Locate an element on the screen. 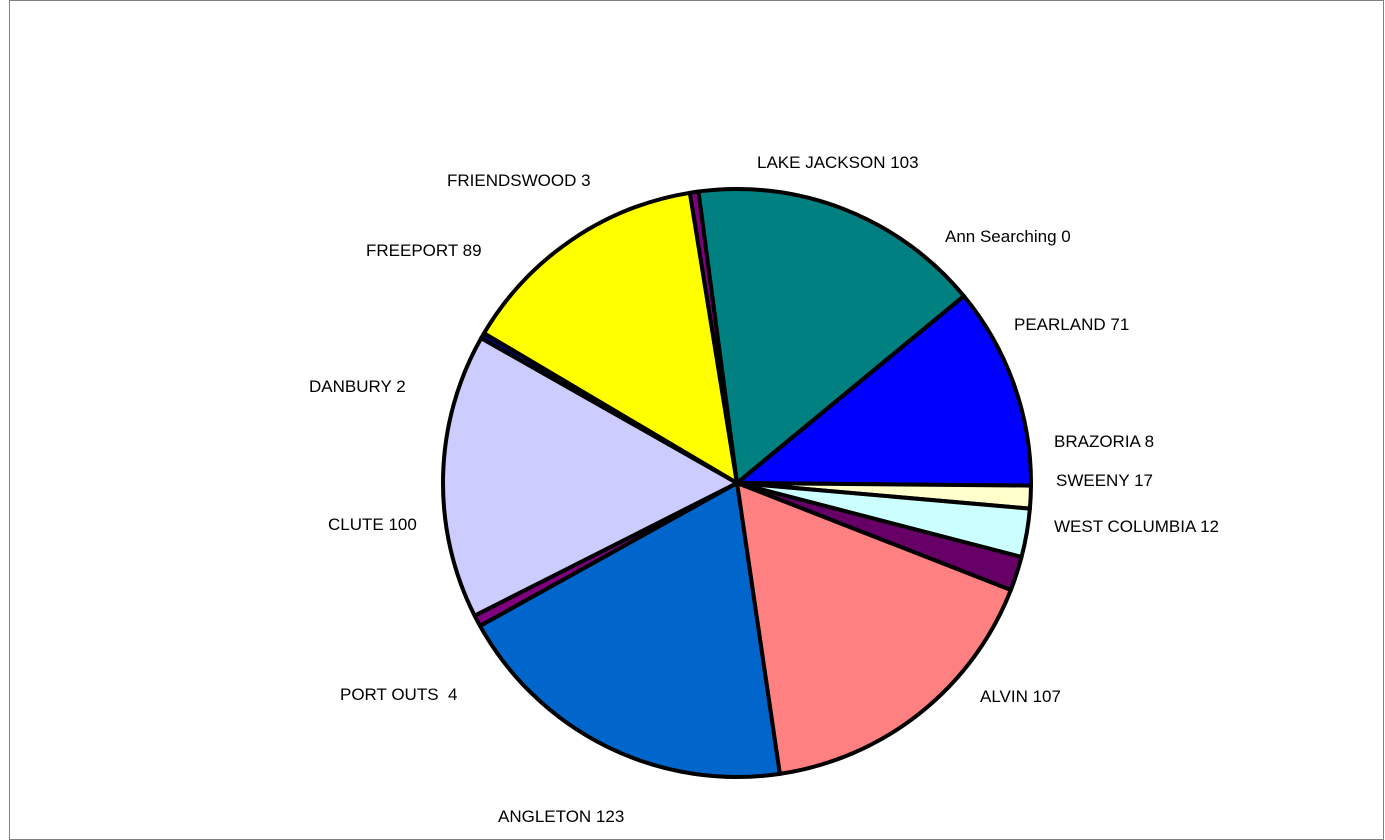 This screenshot has height=840, width=1385. pie-slice-clute is located at coordinates (590, 477).